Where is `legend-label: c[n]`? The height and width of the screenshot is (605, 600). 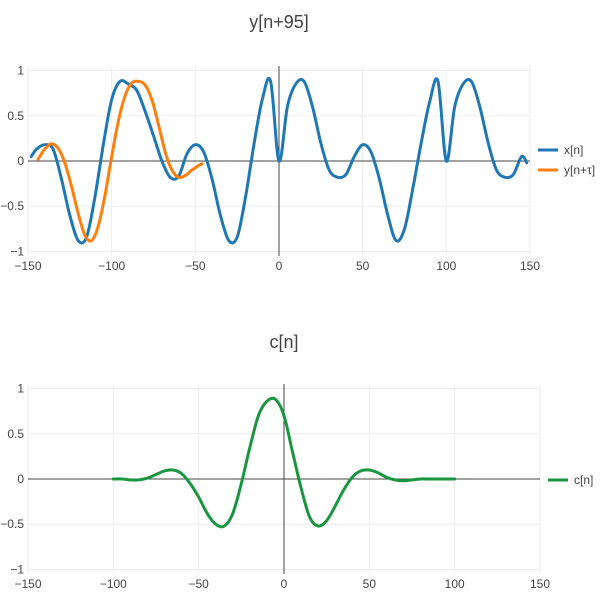
legend-label: c[n] is located at coordinates (583, 480).